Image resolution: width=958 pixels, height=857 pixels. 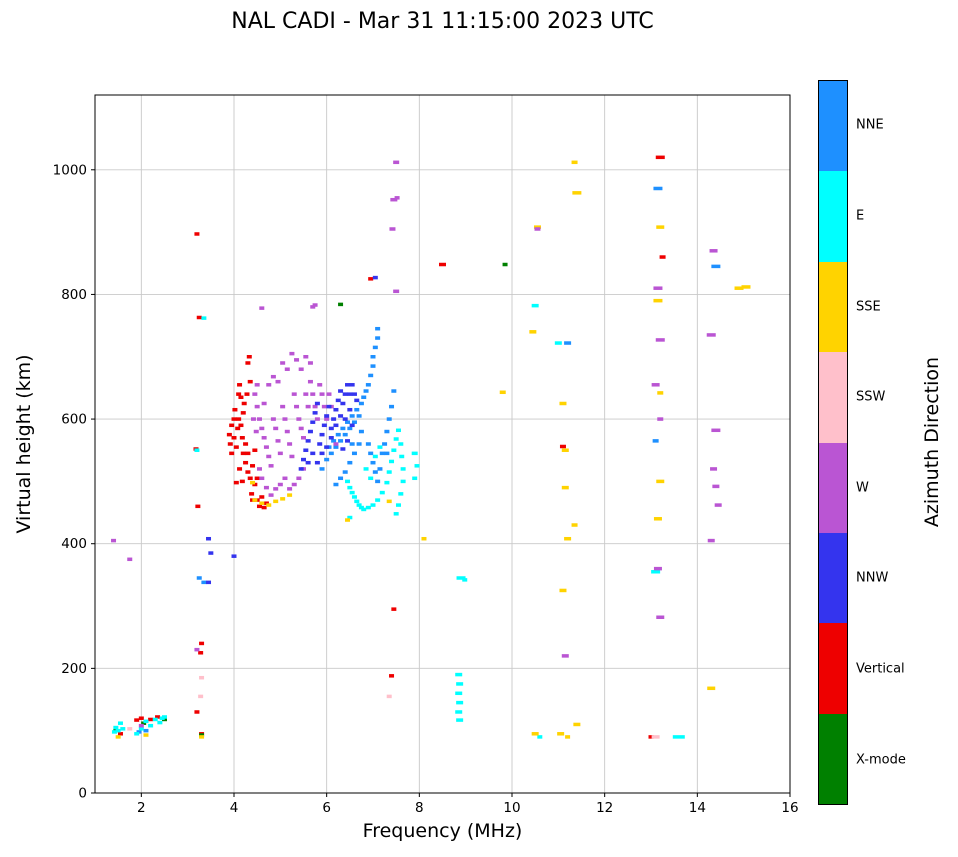 I want to click on x-tick-label: 2, so click(x=141, y=808).